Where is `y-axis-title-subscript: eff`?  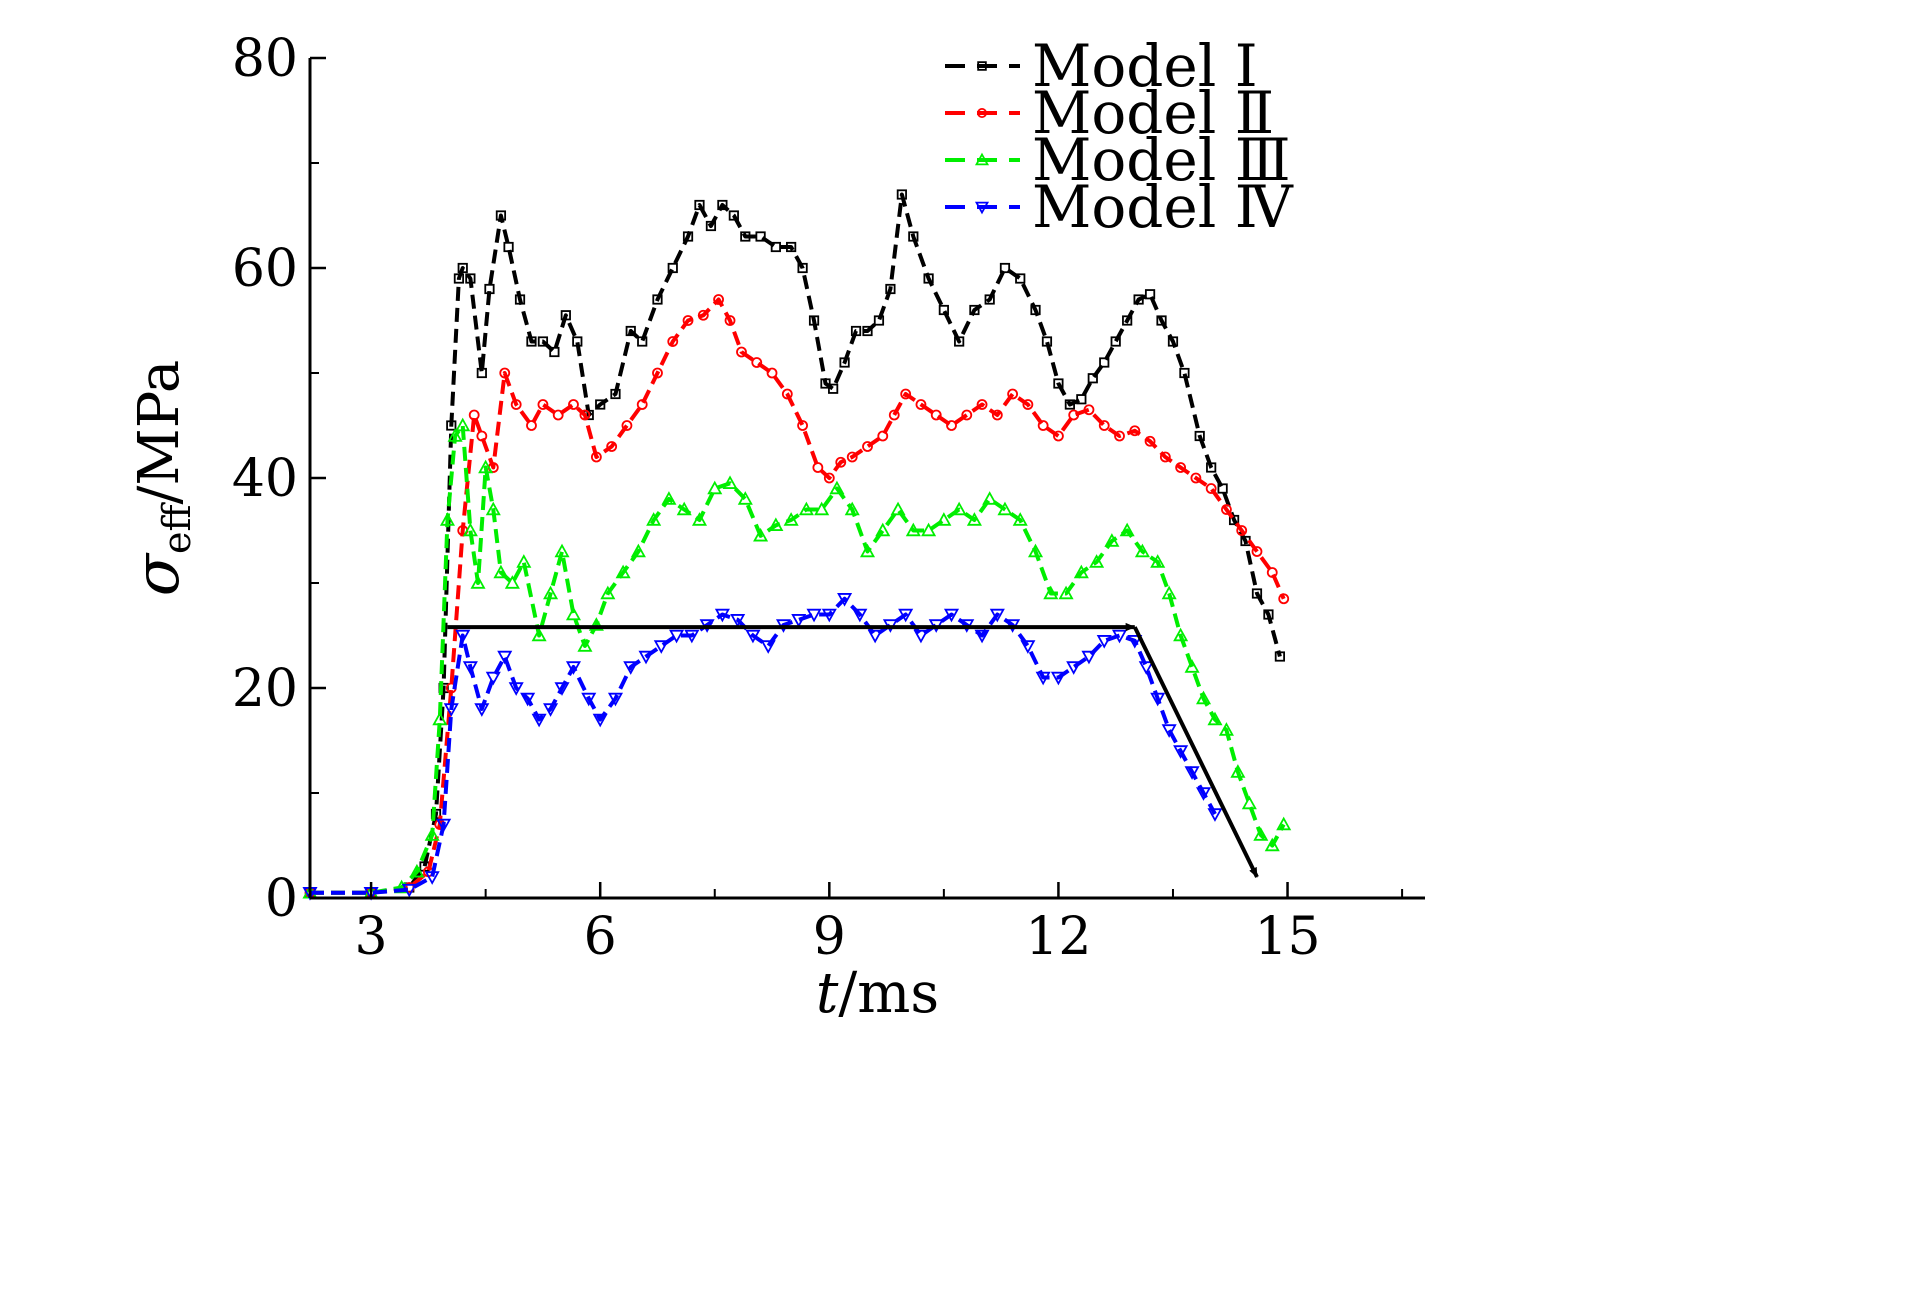 y-axis-title-subscript: eff is located at coordinates (177, 527).